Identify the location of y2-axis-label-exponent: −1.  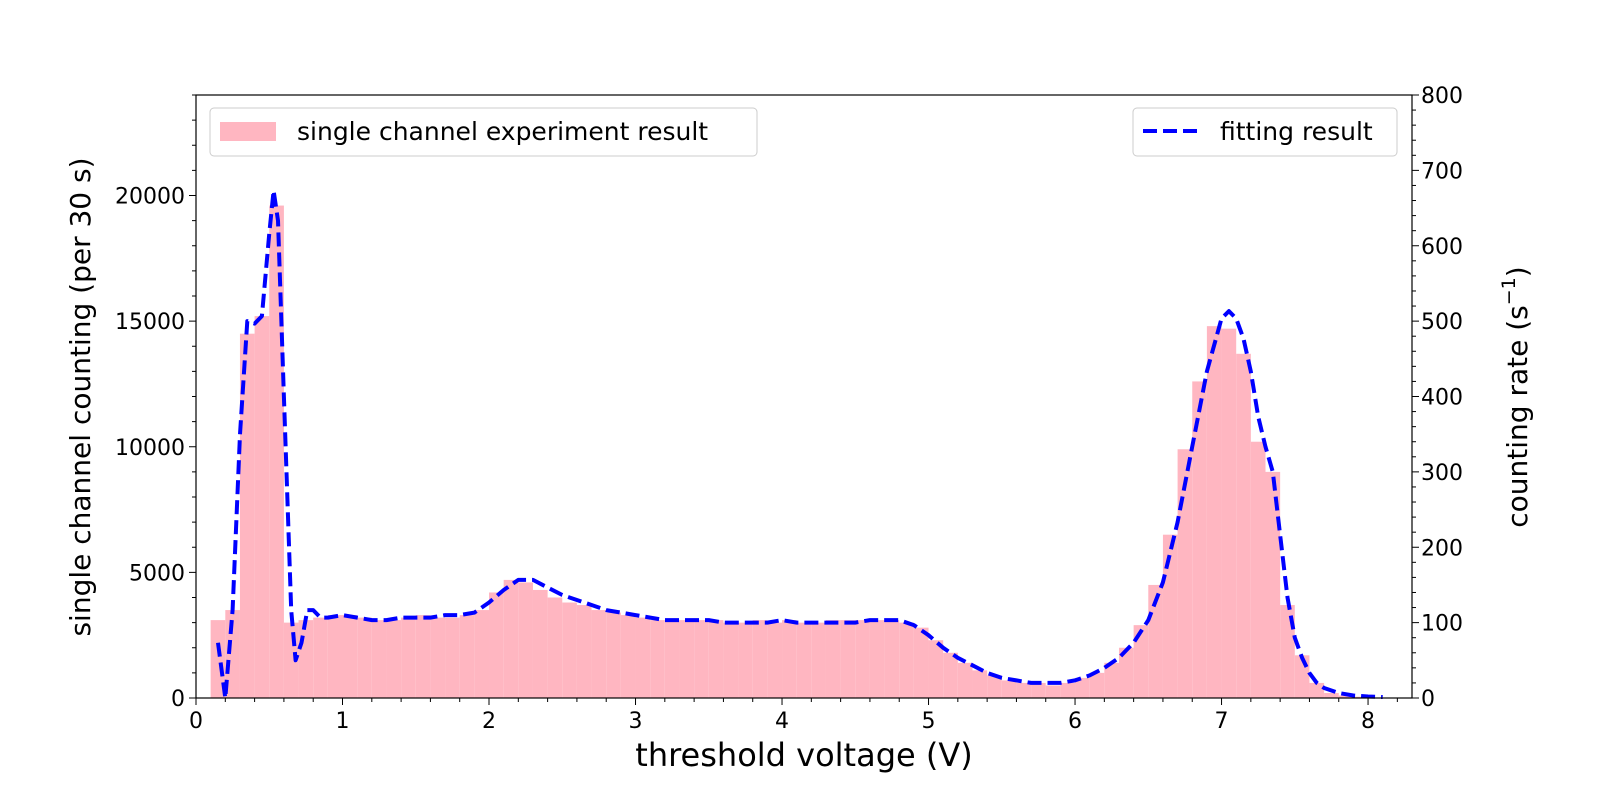
(1509, 291).